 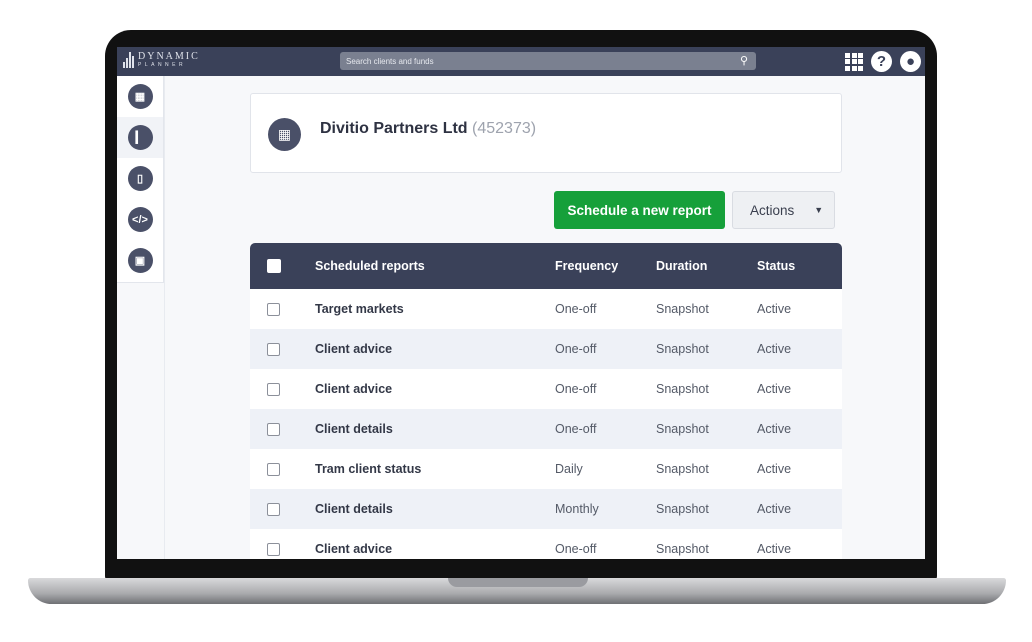 I want to click on report-name: Target markets, so click(x=359, y=309).